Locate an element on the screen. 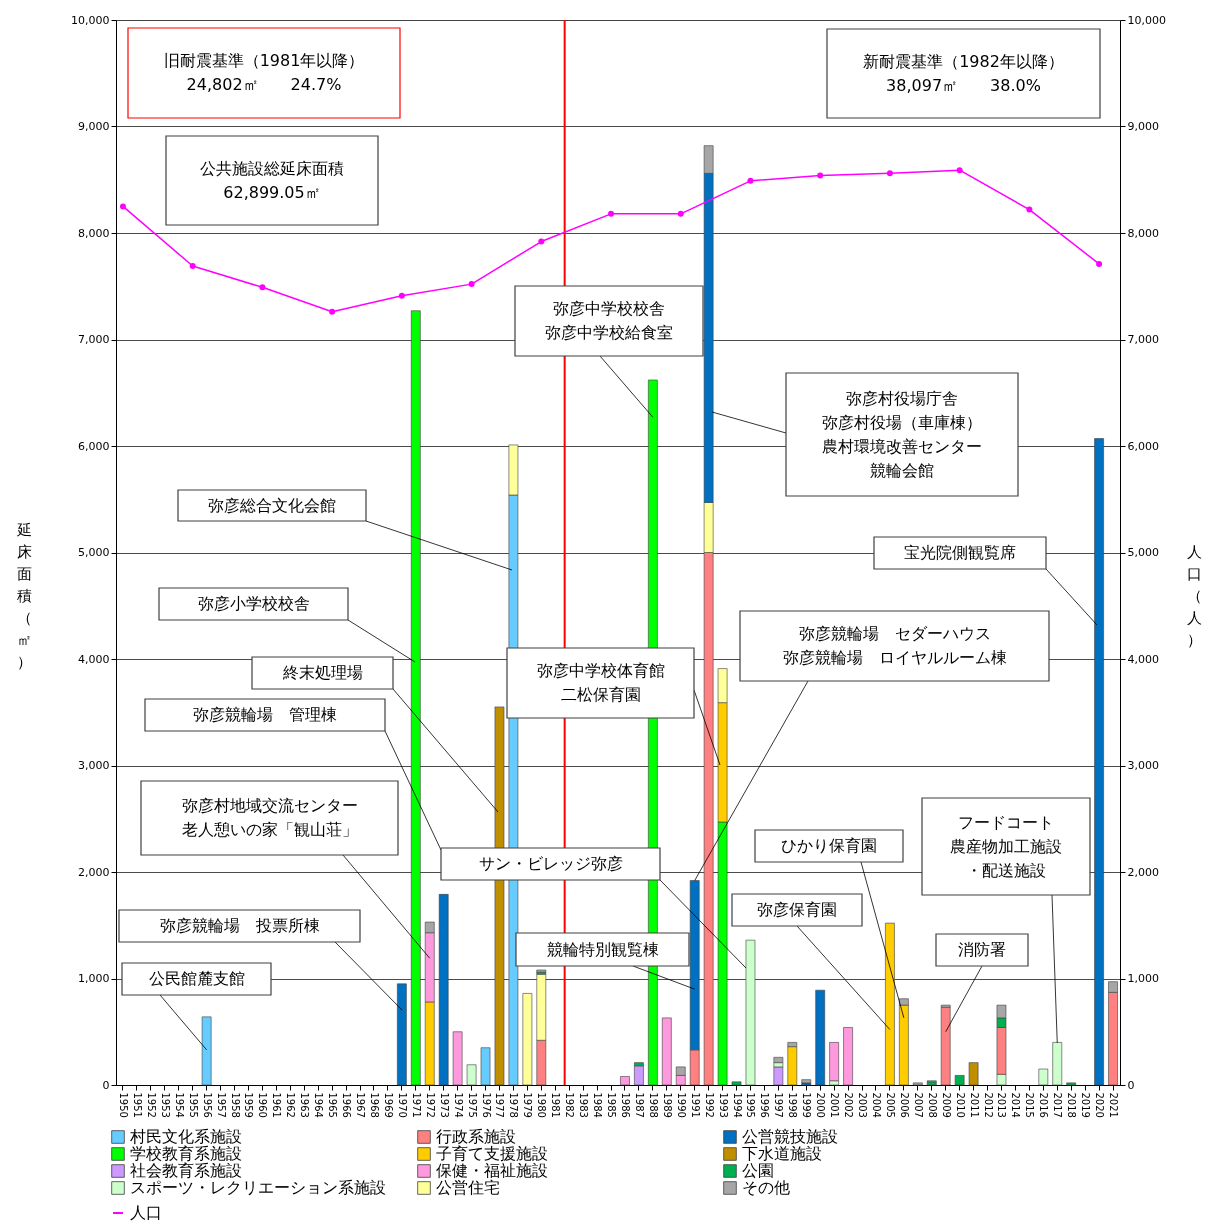 Image resolution: width=1207 pixels, height=1221 pixels. x-tick-label: 1981 is located at coordinates (556, 1105).